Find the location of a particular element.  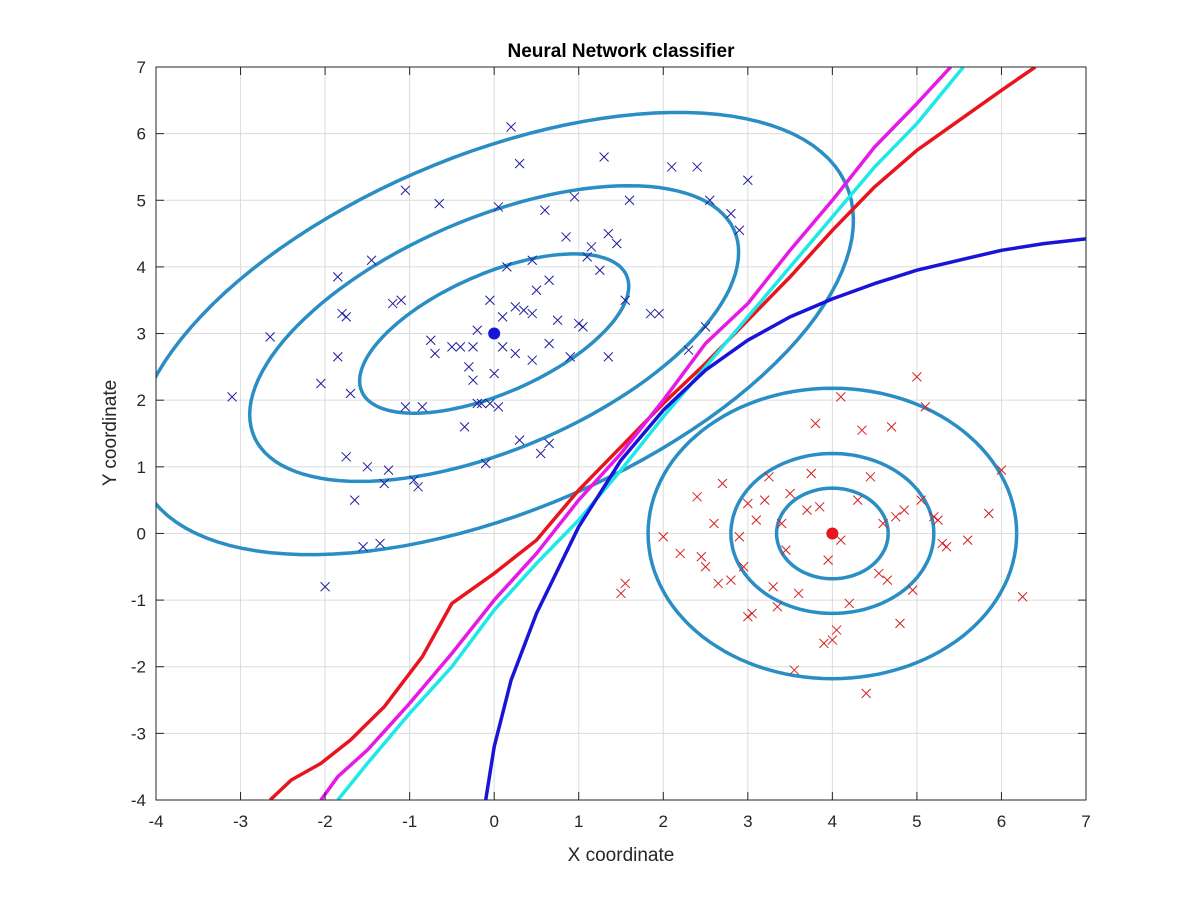

class2-contour is located at coordinates (832, 533).